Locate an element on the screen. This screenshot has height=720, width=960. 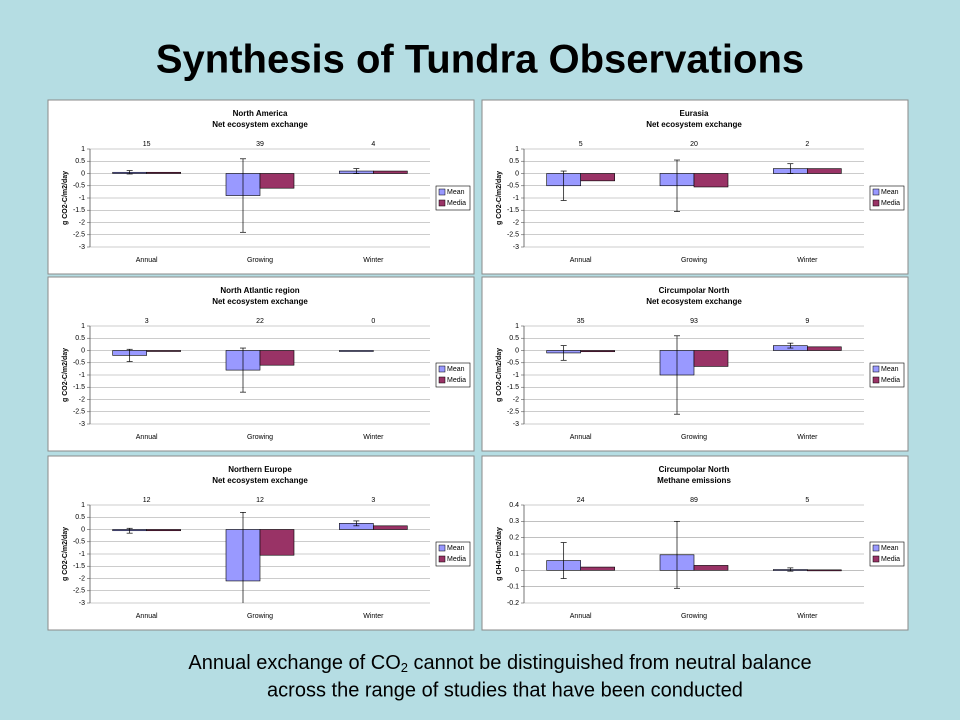
y-tick-label: -0.1 is located at coordinates (513, 587).